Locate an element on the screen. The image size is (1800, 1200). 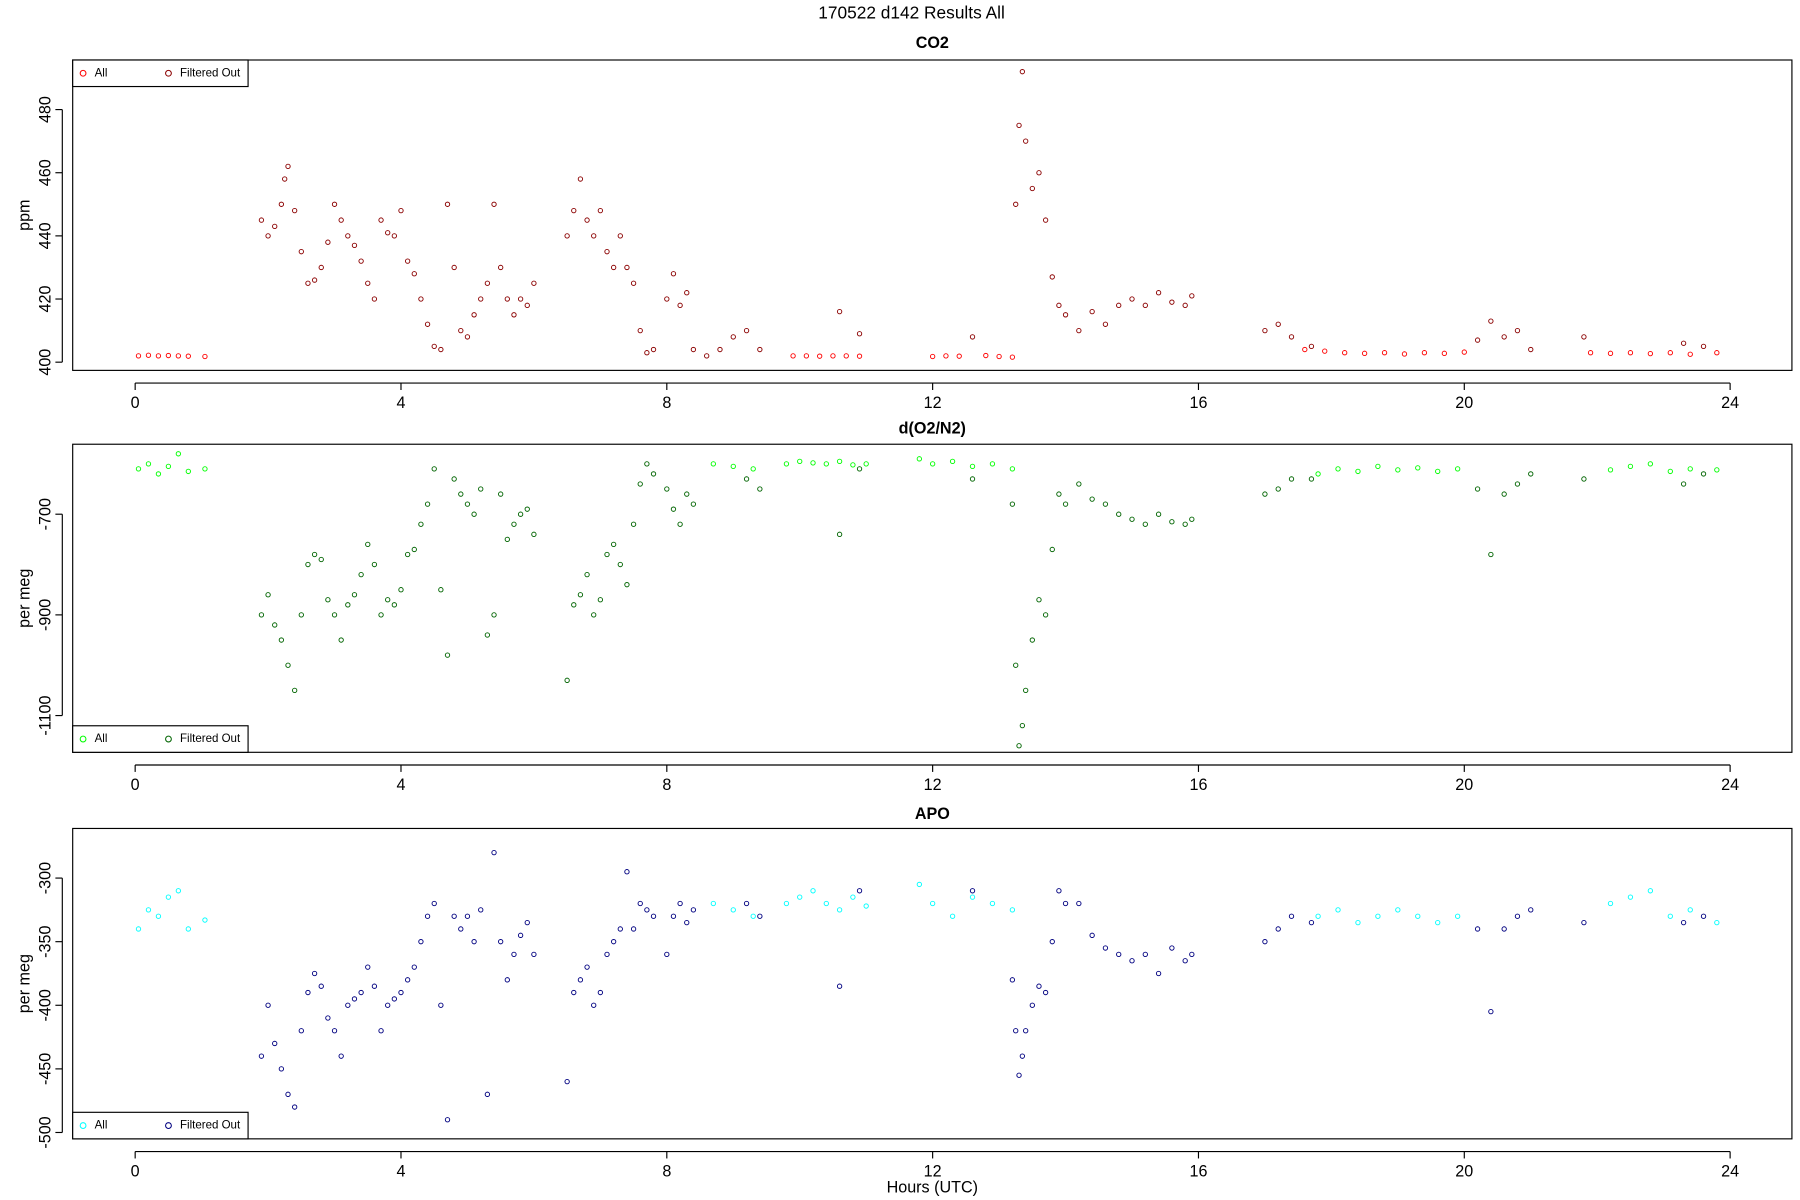
y-tick-label: -500 is located at coordinates (45, 1132).